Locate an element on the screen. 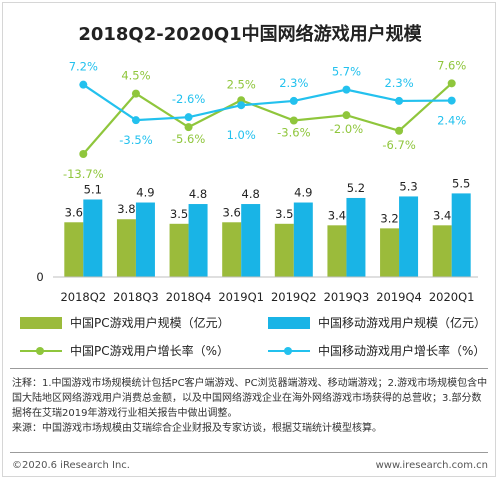 The image size is (500, 481). rate-label: -6.7% is located at coordinates (398, 145).